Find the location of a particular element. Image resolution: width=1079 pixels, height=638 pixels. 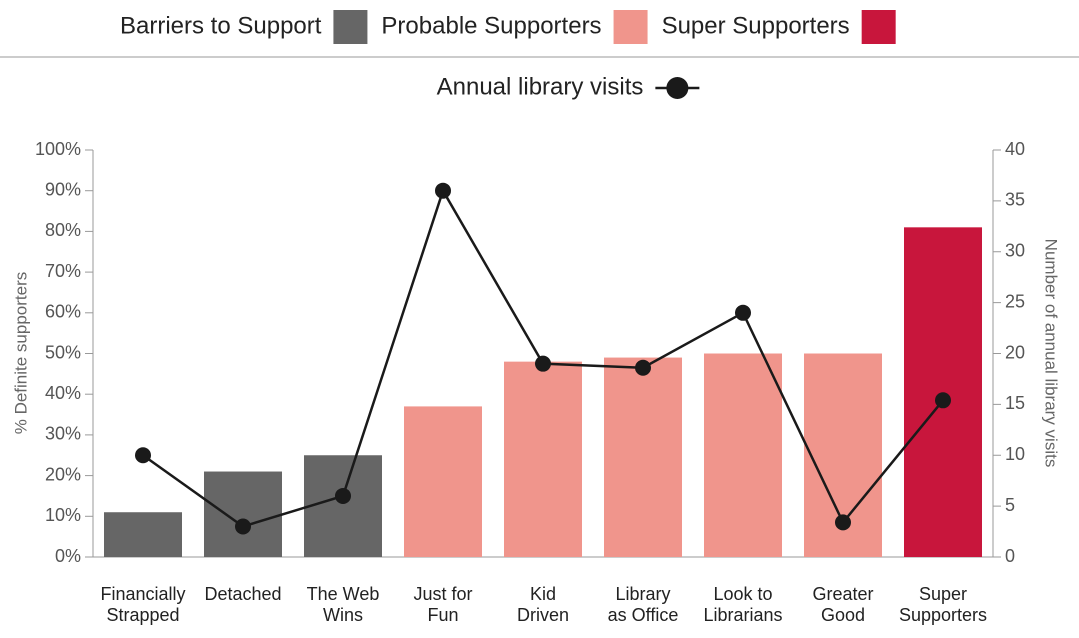

y2-tick-label: 15 is located at coordinates (1015, 403).